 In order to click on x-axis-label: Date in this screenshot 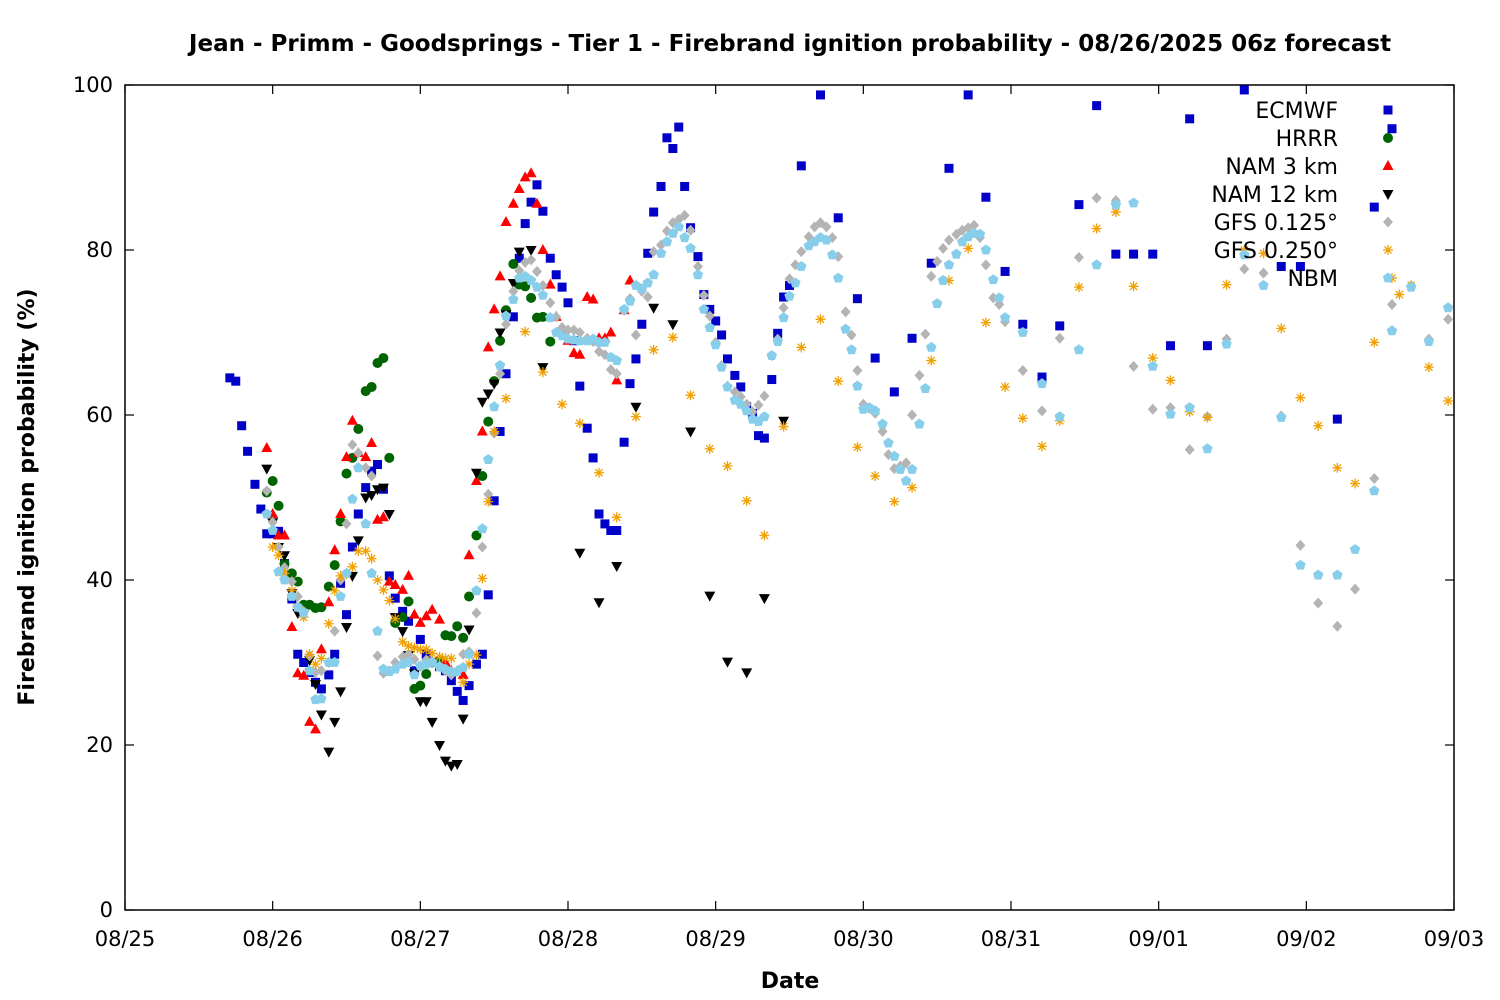, I will do `click(790, 981)`.